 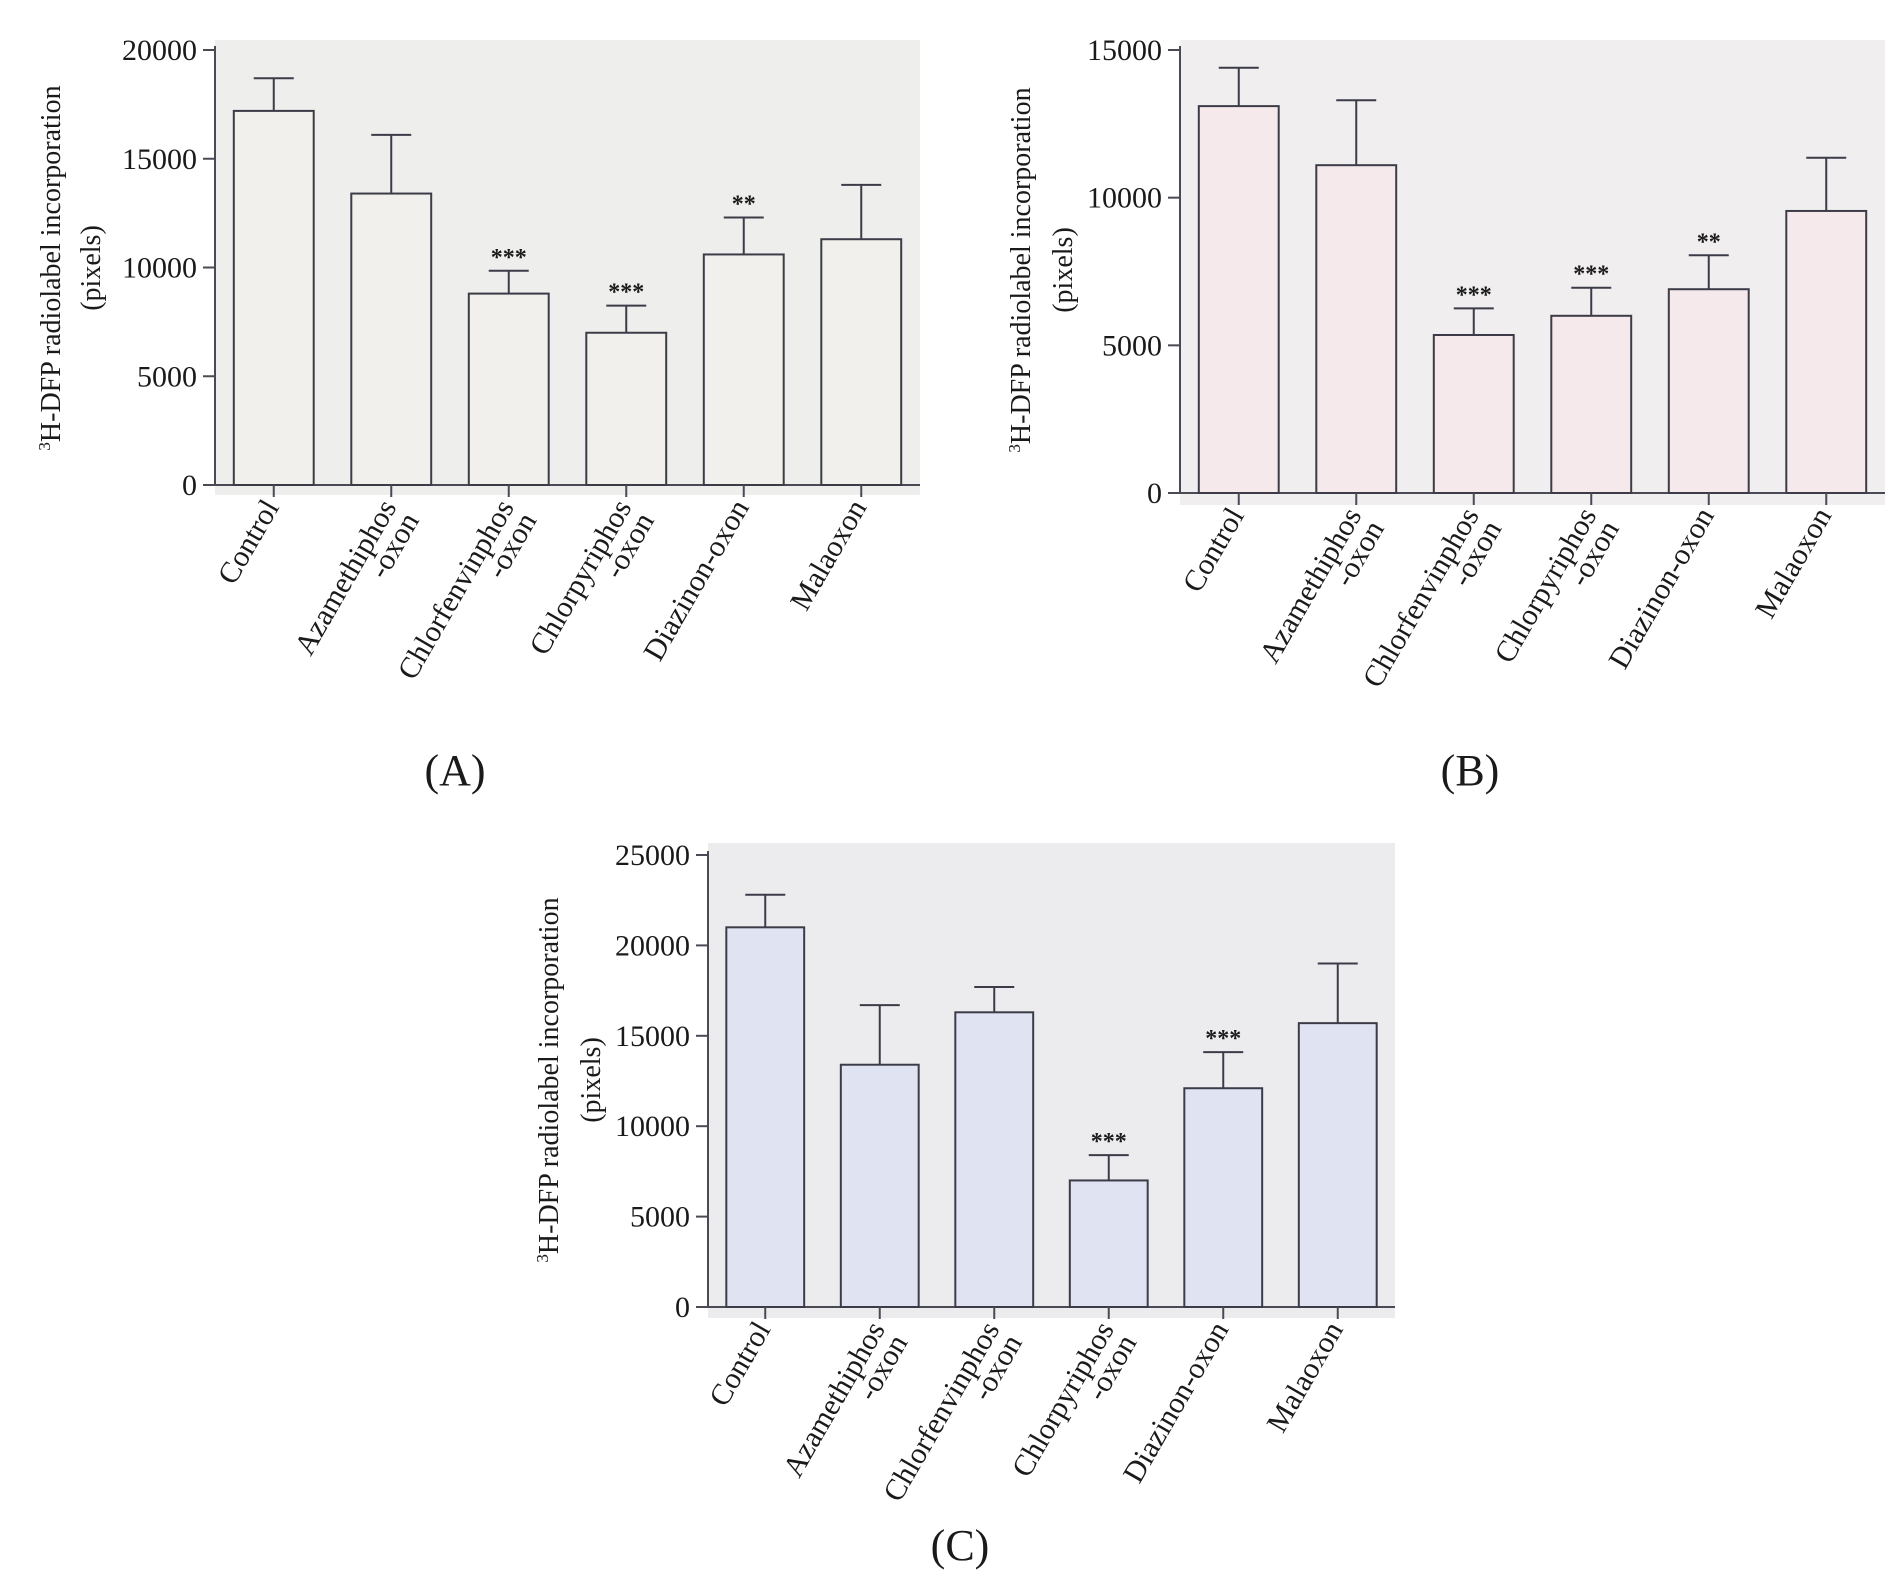 I want to click on panel-label: (B), so click(x=1470, y=770).